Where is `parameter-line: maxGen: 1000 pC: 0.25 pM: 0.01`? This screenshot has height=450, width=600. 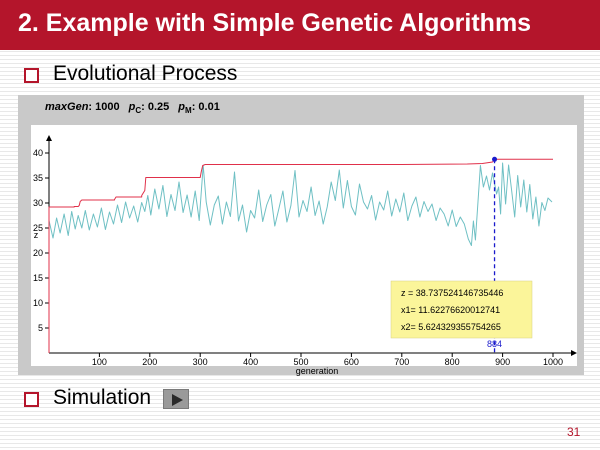 parameter-line: maxGen: 1000 pC: 0.25 pM: 0.01 is located at coordinates (132, 108).